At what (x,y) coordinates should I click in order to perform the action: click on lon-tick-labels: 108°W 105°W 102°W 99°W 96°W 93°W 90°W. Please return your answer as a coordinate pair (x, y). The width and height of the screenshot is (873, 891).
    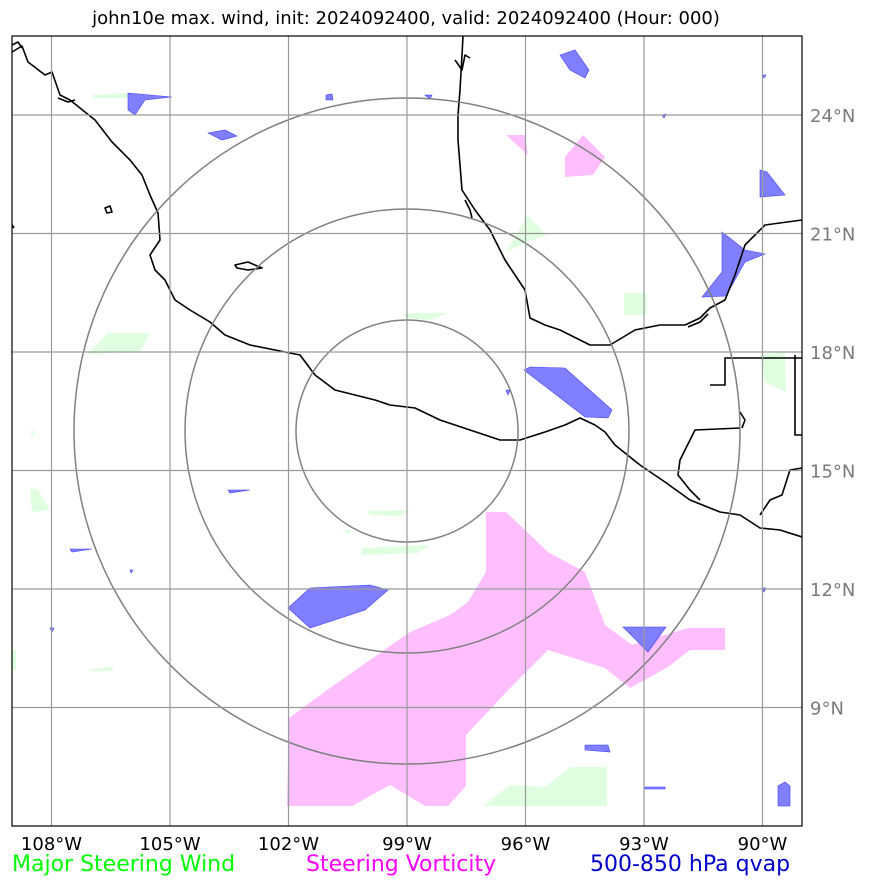
    Looking at the image, I should click on (404, 844).